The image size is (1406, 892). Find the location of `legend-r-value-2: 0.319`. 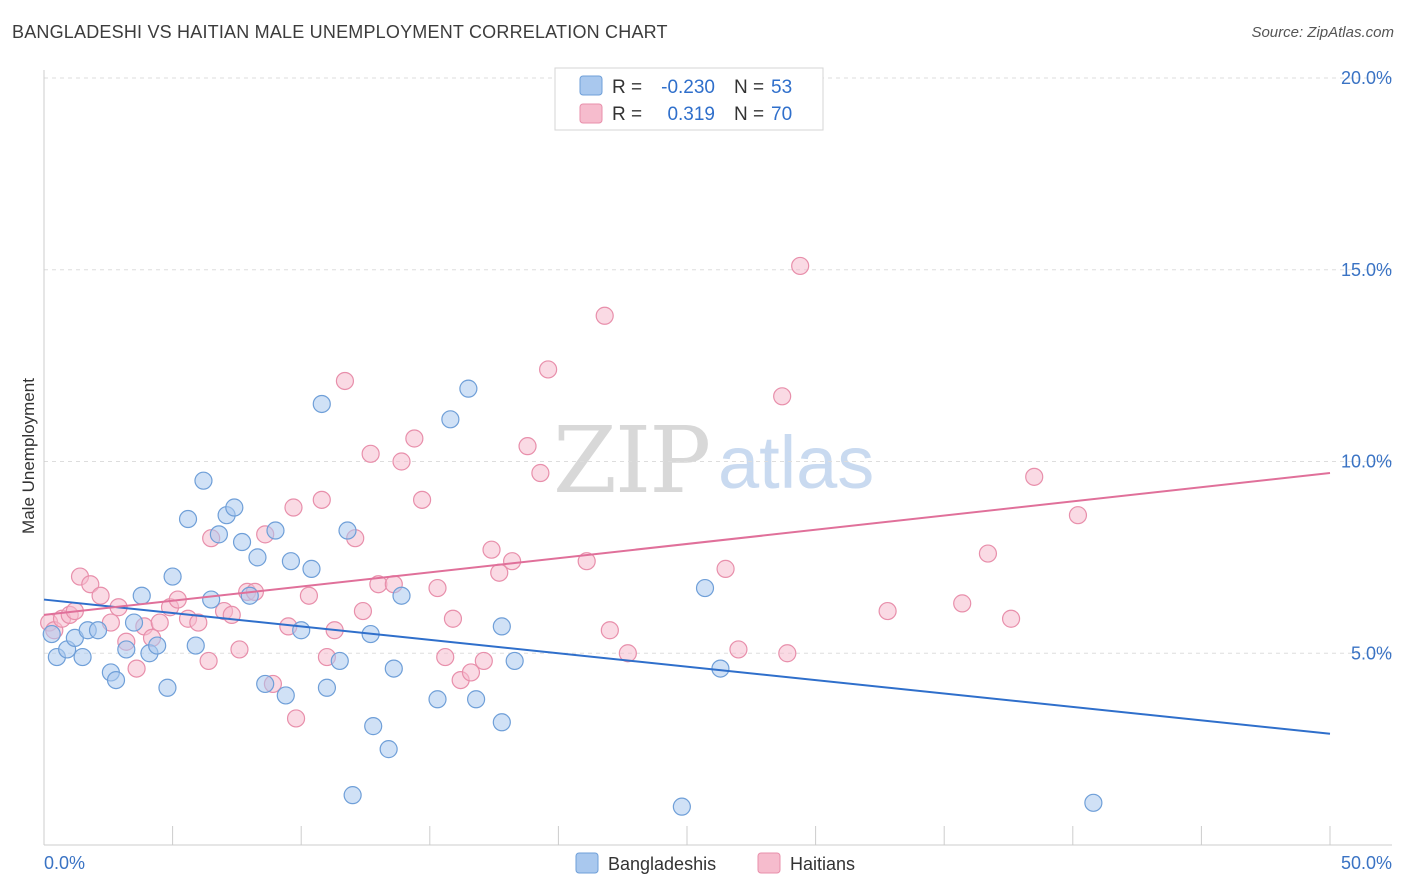

legend-r-value-2: 0.319 is located at coordinates (691, 114).